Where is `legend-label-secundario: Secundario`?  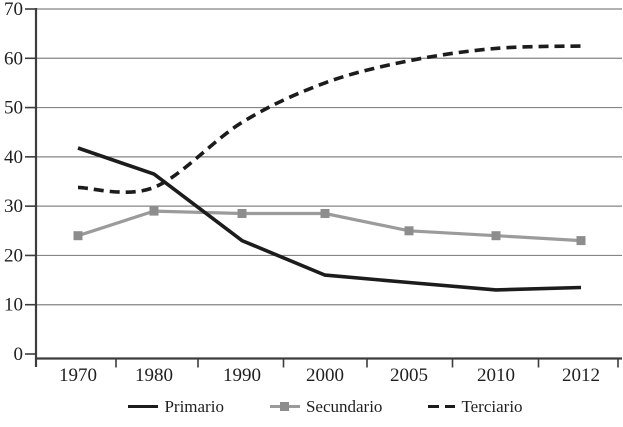
legend-label-secundario: Secundario is located at coordinates (344, 406).